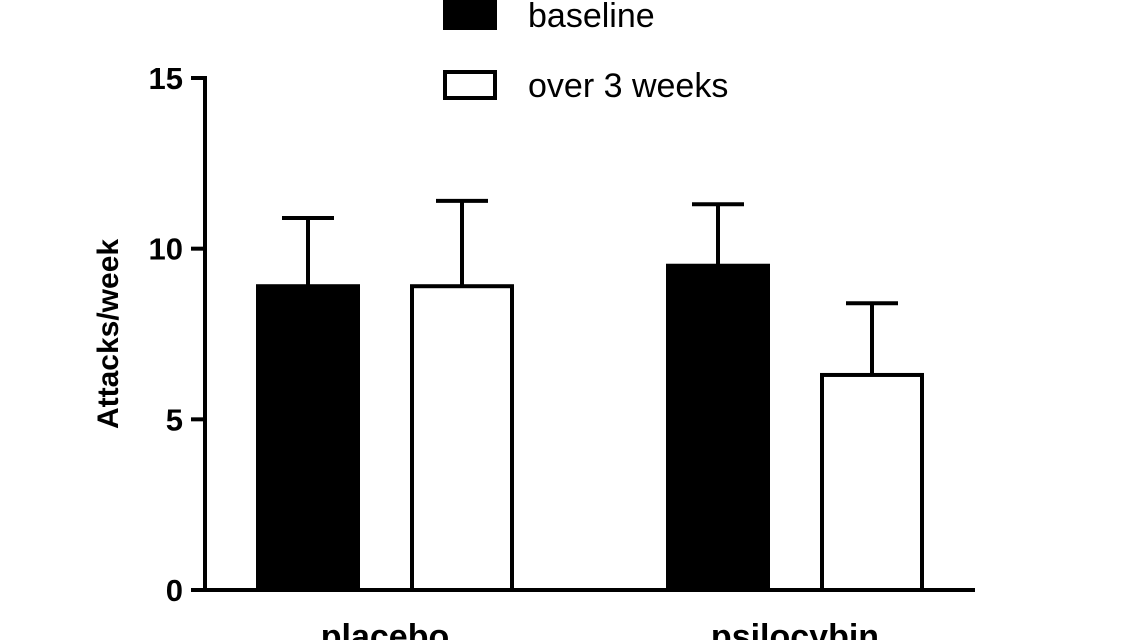  Describe the element at coordinates (628, 86) in the screenshot. I see `legend-label: over 3 weeks` at that location.